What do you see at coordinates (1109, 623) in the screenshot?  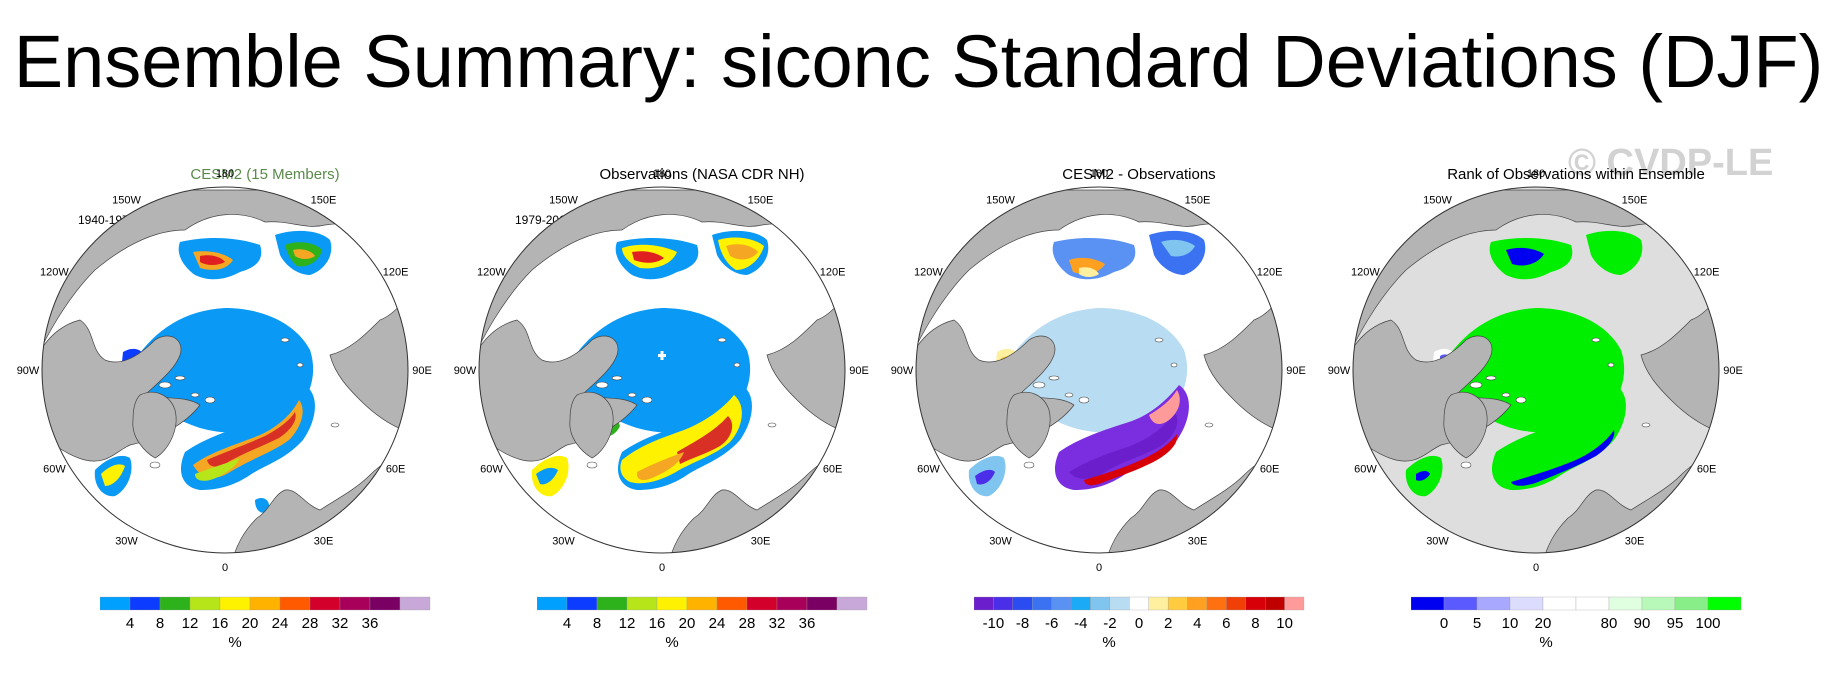 I see `colorbar-tick: -2` at bounding box center [1109, 623].